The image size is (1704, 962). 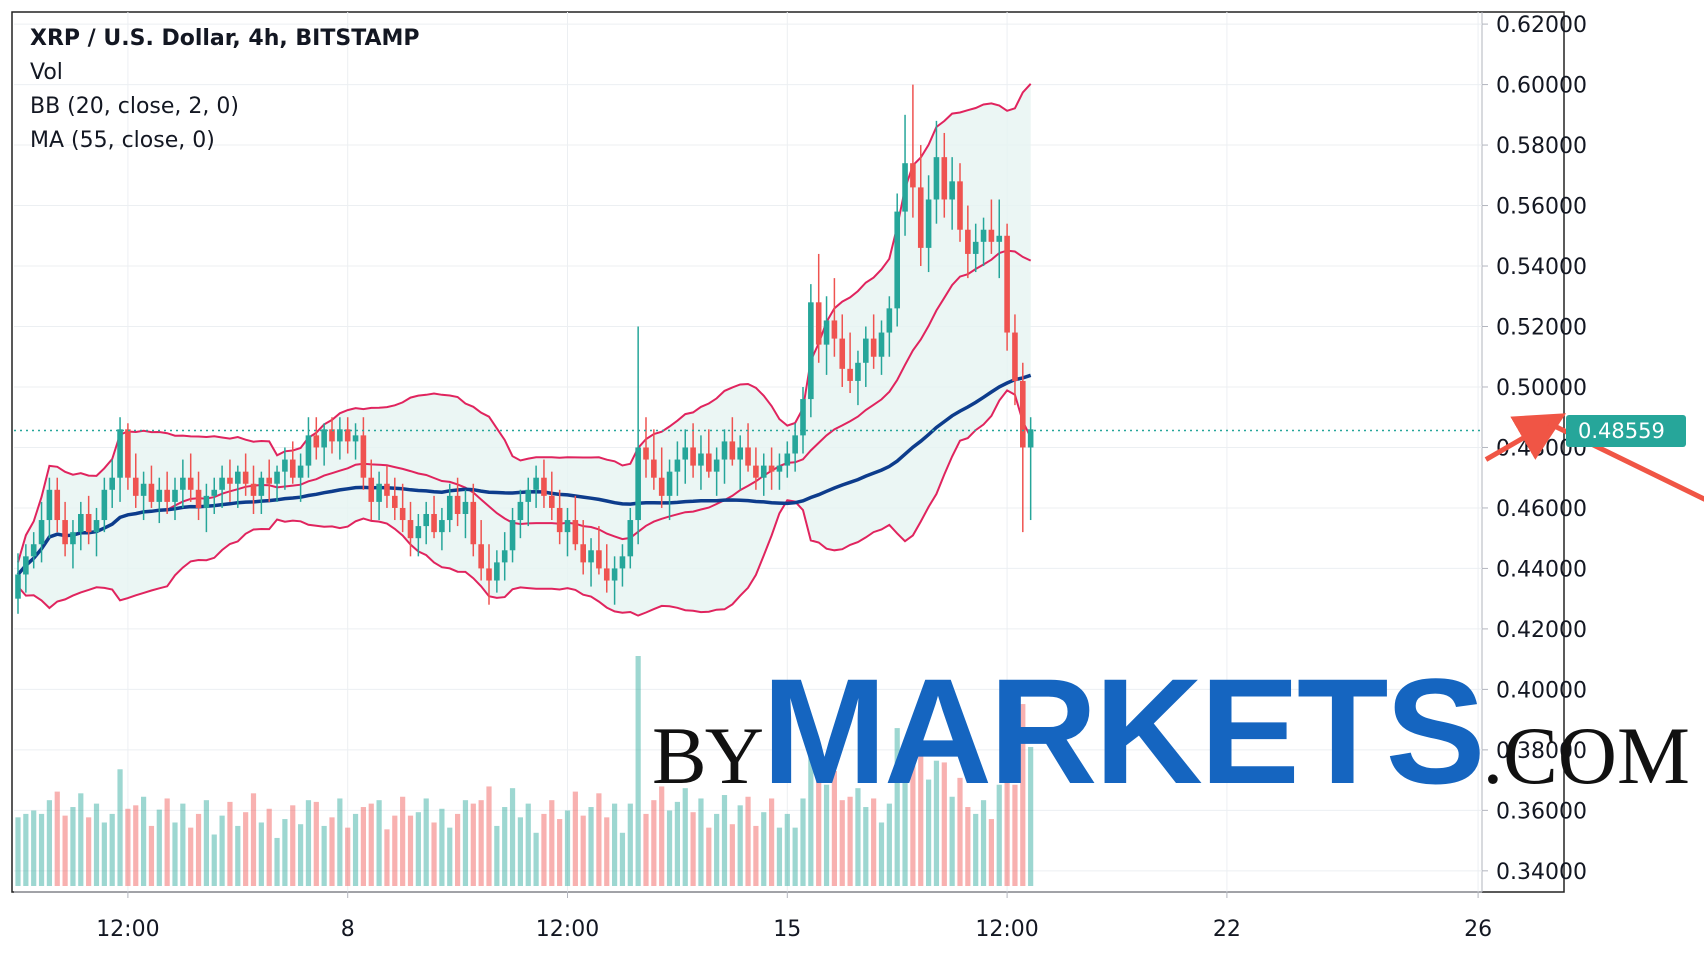 What do you see at coordinates (1541, 267) in the screenshot?
I see `y-tick-label: 0.54000` at bounding box center [1541, 267].